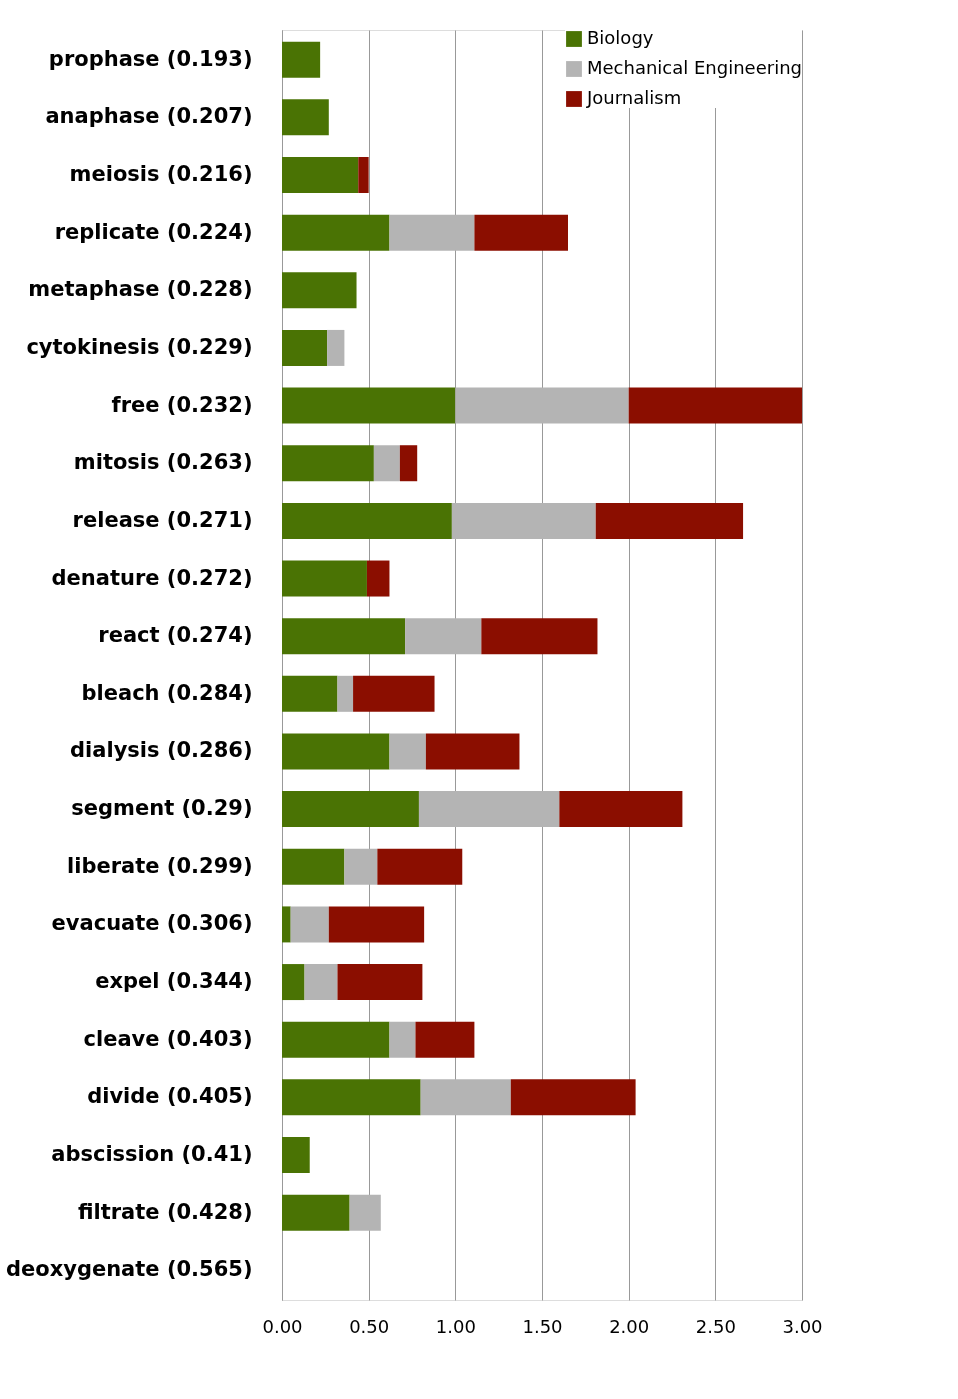 This screenshot has width=958, height=1399. Describe the element at coordinates (153, 231) in the screenshot. I see `y-tick-label: replicate (0.224)` at that location.